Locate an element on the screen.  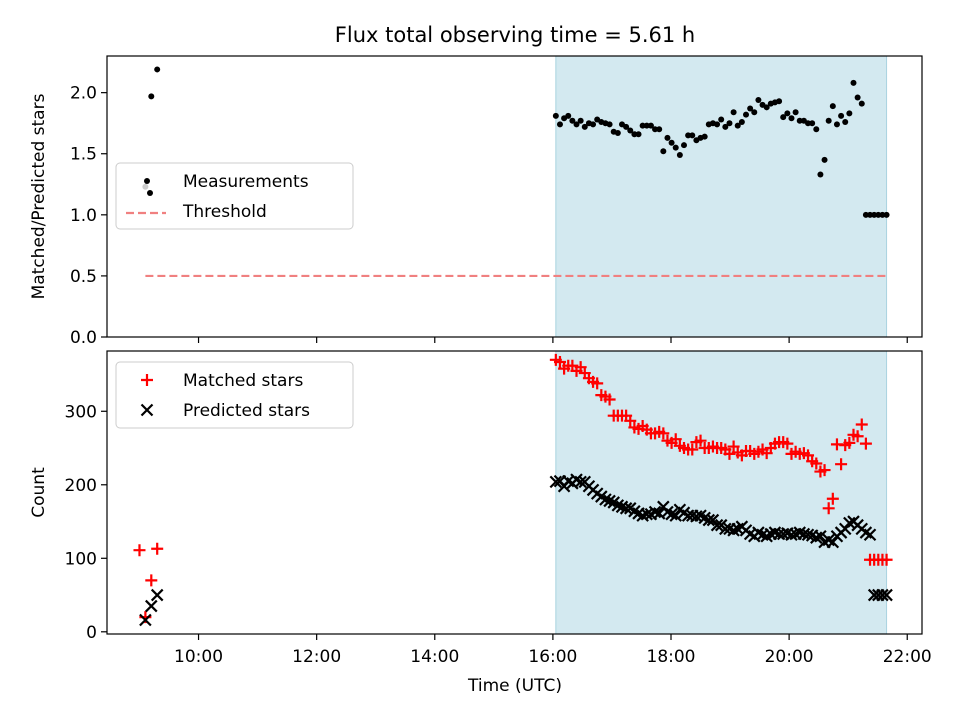
y-tick-label: 0 is located at coordinates (91, 633).